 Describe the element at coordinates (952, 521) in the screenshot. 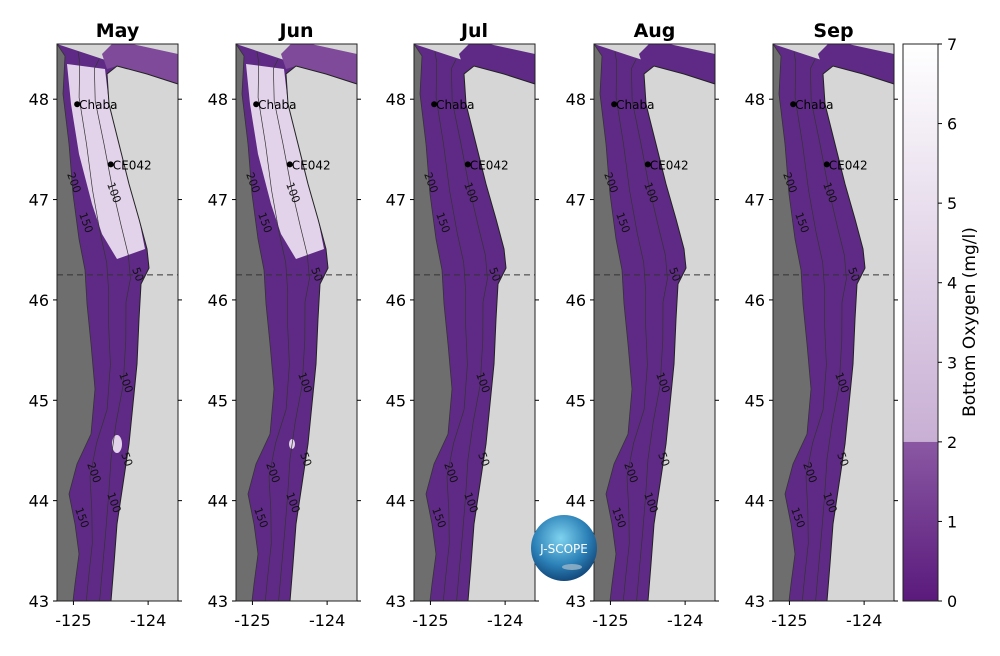

I see `colorbar-tick-label: 1` at that location.